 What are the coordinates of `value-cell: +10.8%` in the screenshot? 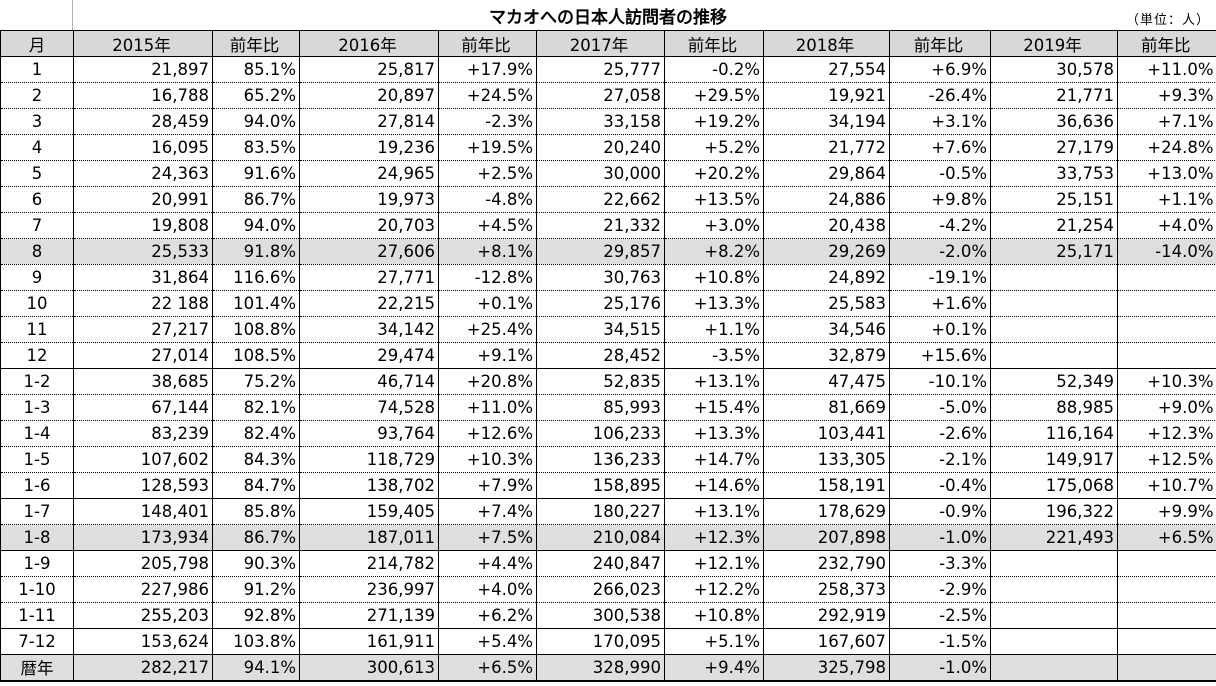 It's located at (714, 277).